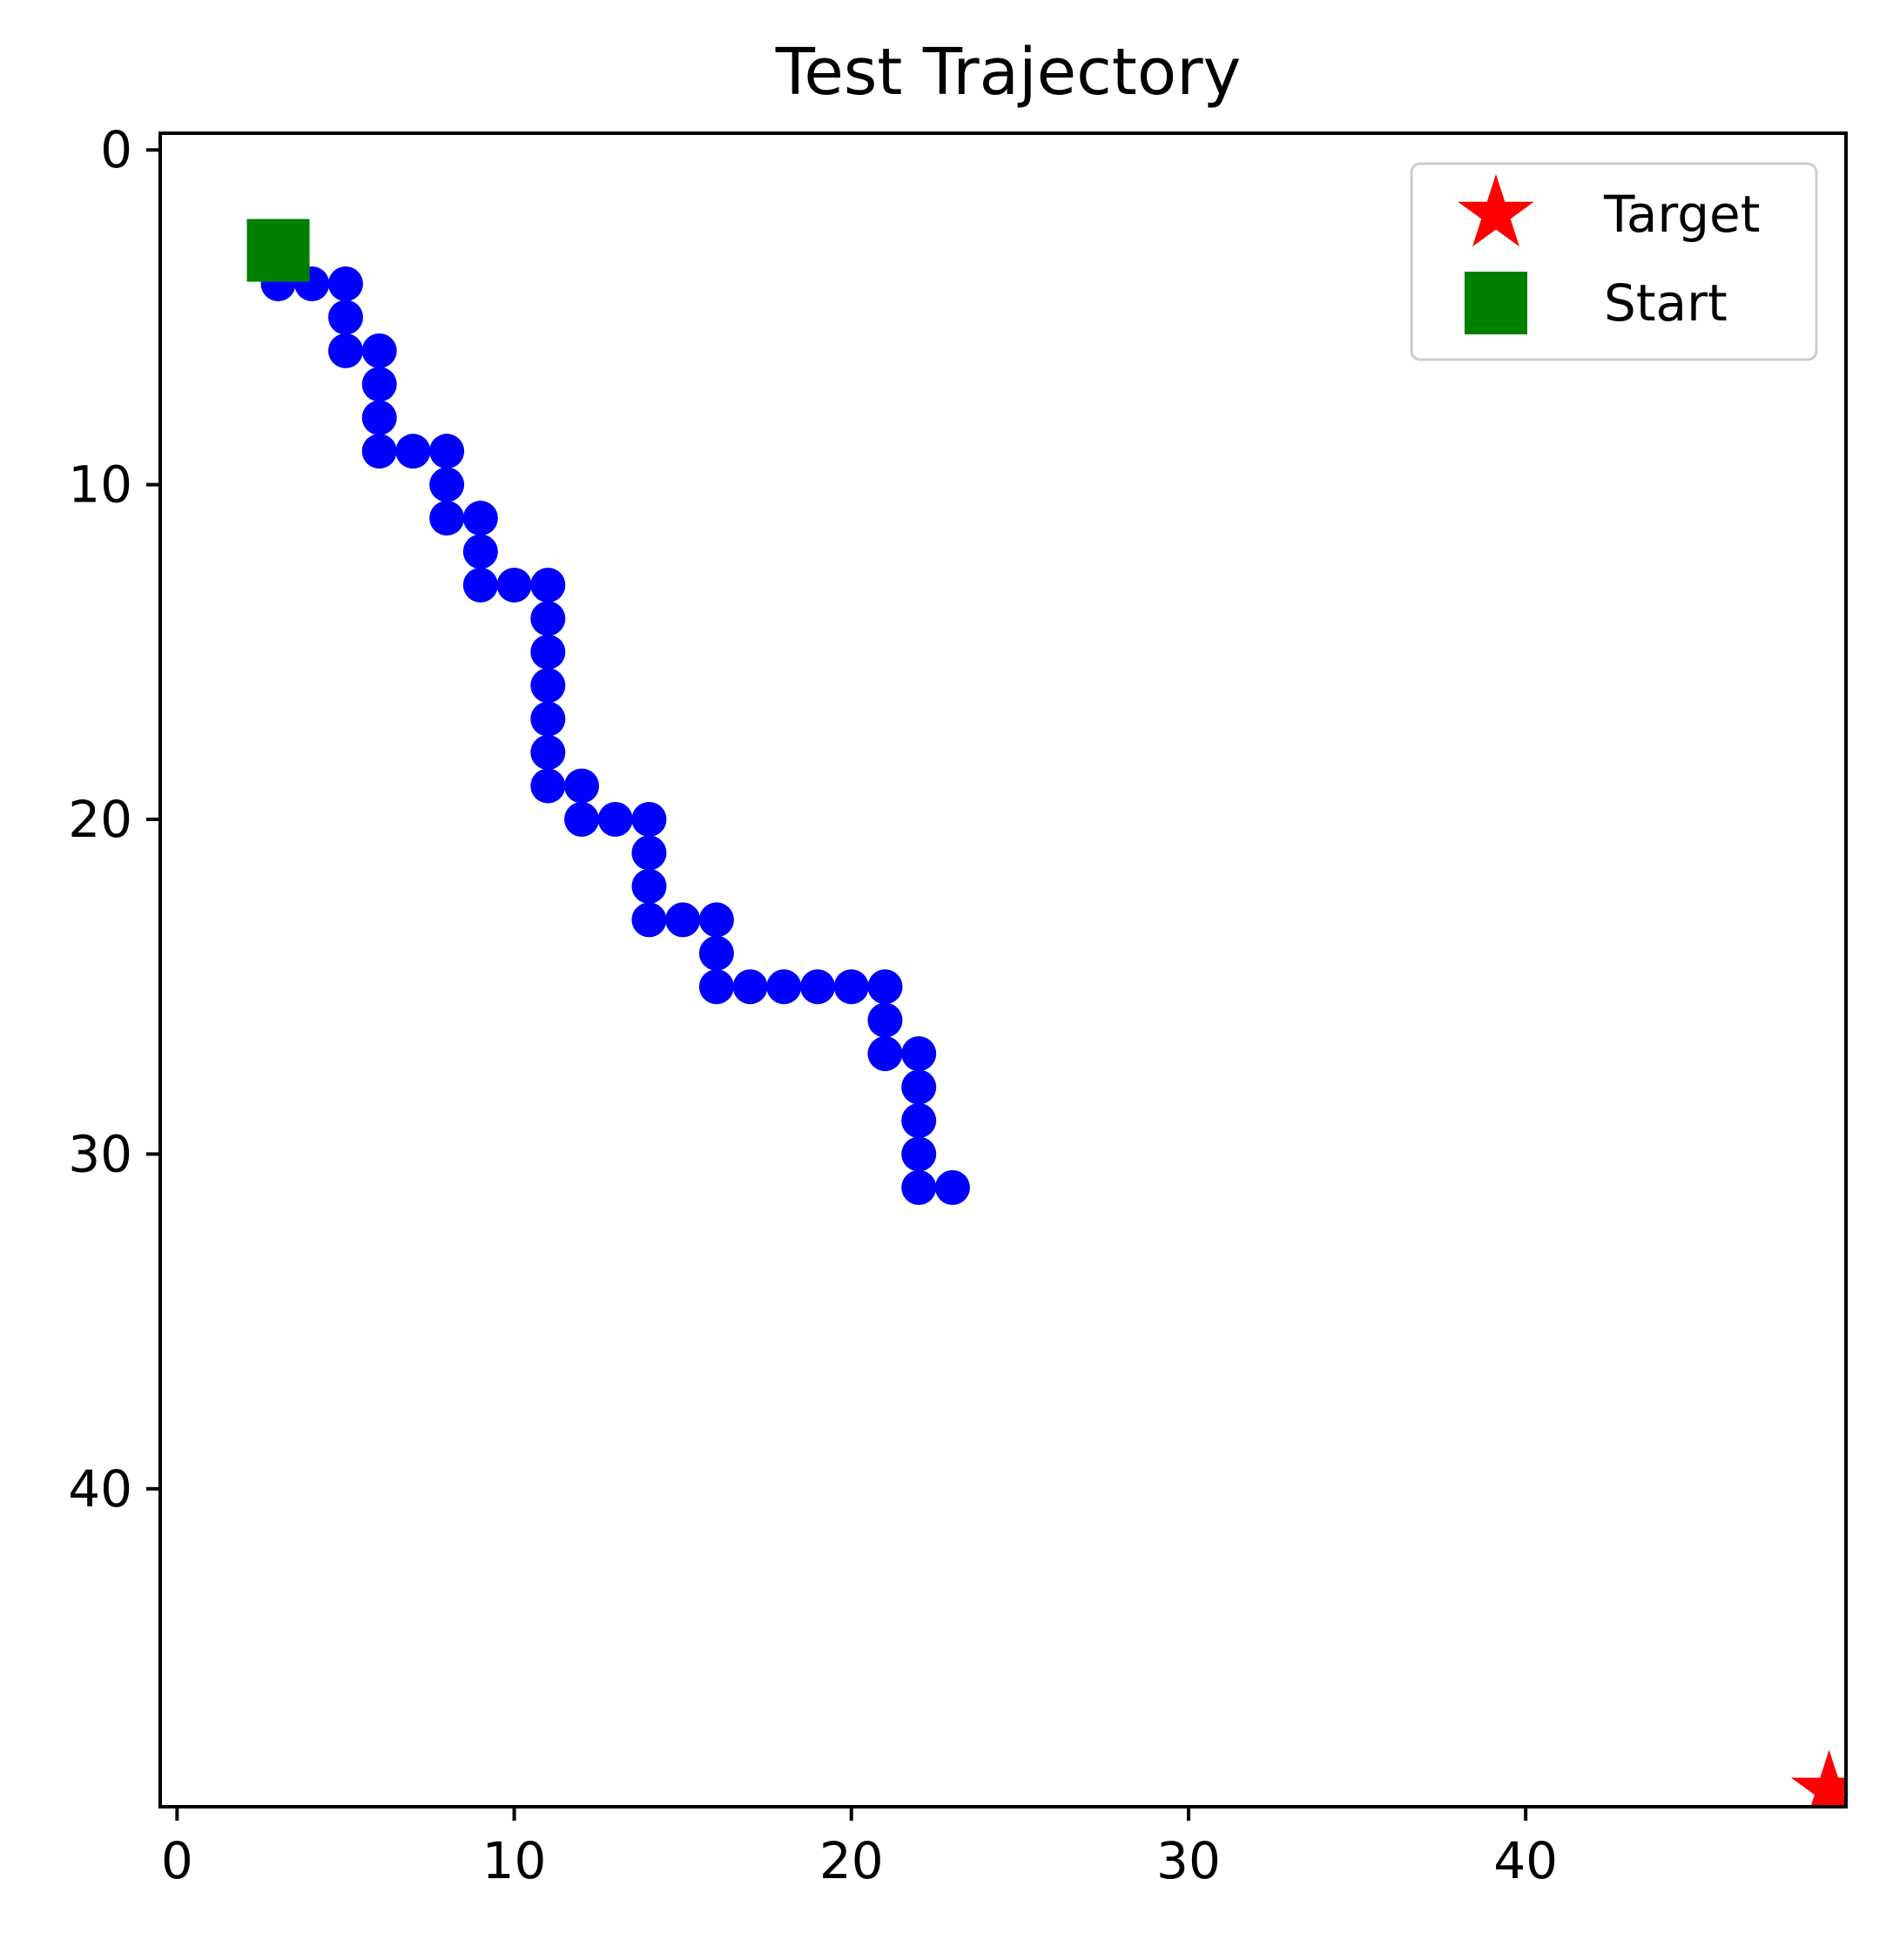  What do you see at coordinates (1525, 1860) in the screenshot?
I see `x-tick-label: 40` at bounding box center [1525, 1860].